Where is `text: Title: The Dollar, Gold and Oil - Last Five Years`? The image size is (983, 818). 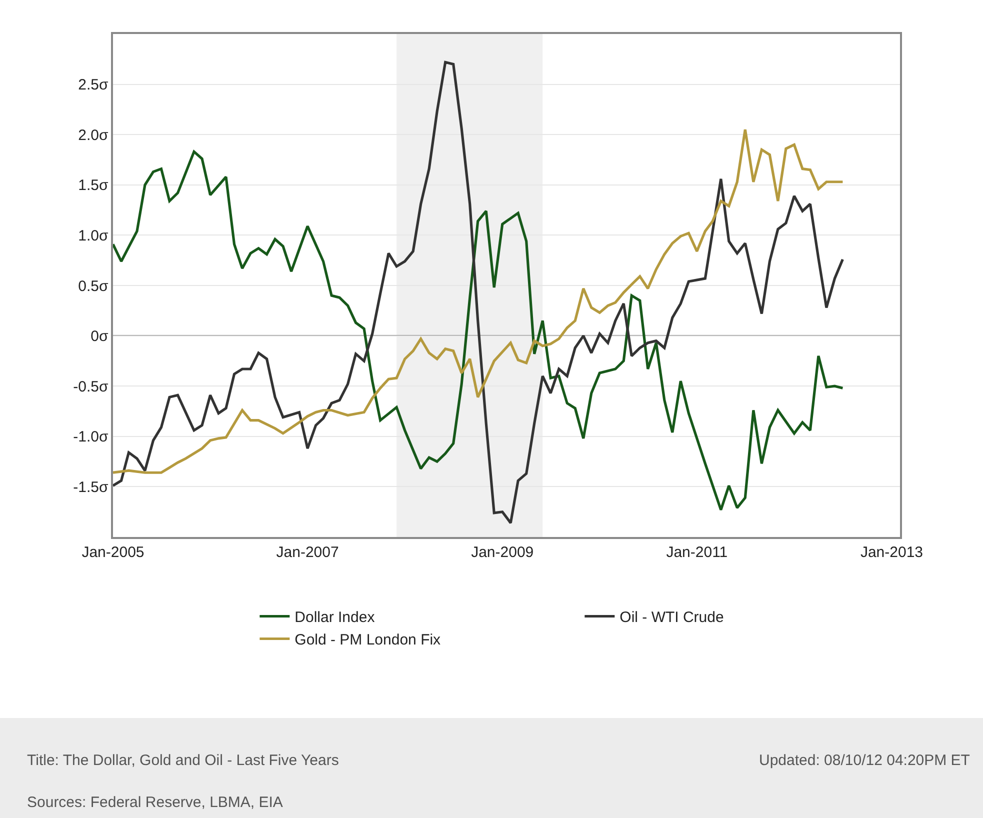
text: Title: The Dollar, Gold and Oil - Last Five Years is located at coordinates (183, 760).